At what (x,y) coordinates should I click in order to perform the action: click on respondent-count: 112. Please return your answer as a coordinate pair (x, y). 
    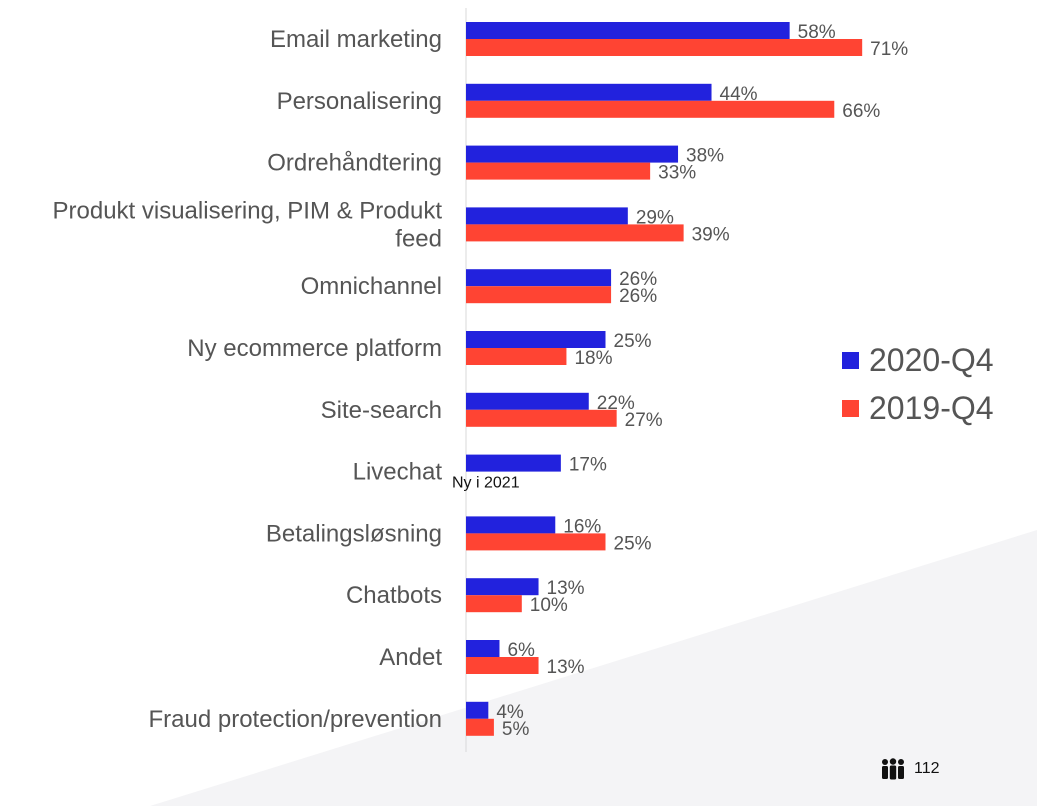
    Looking at the image, I should click on (910, 769).